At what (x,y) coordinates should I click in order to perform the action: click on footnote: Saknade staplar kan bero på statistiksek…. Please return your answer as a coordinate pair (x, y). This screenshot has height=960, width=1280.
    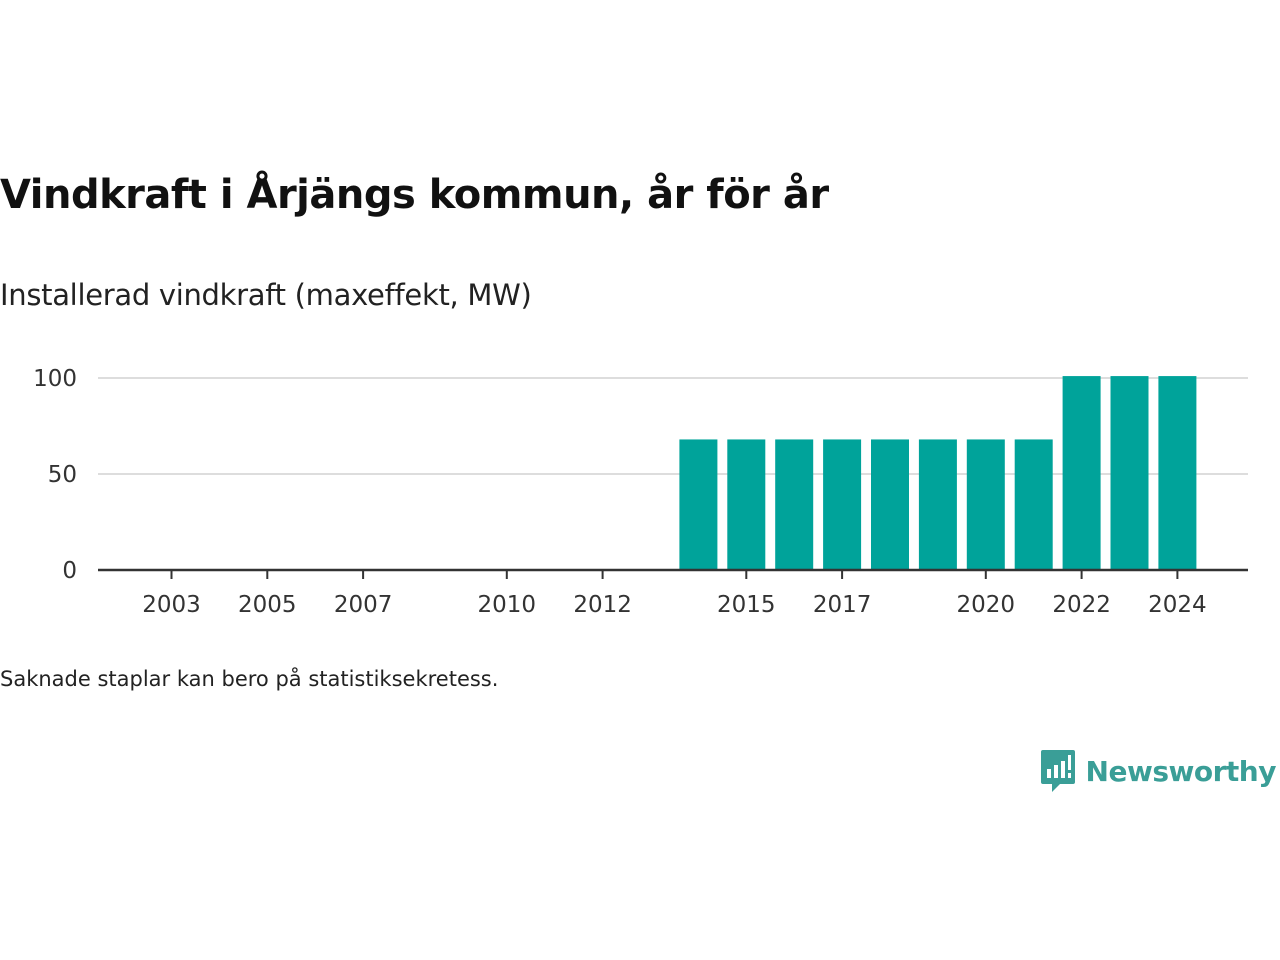
    Looking at the image, I should click on (249, 679).